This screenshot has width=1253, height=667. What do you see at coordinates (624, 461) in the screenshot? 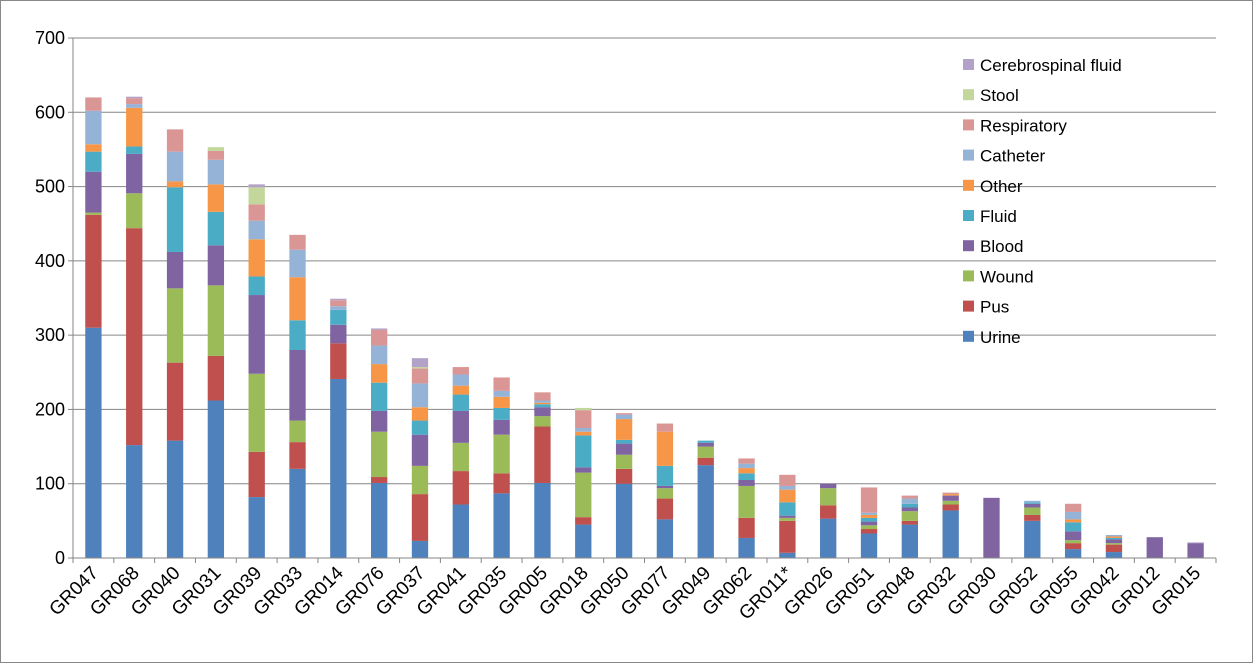
I see `bar-segment-wound-gr050` at bounding box center [624, 461].